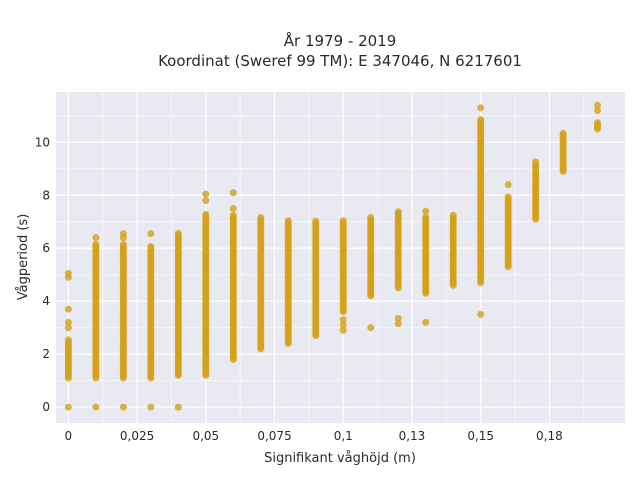 The image size is (640, 484). What do you see at coordinates (340, 458) in the screenshot?
I see `x-axis-title: Signifikant våghöjd (m)` at bounding box center [340, 458].